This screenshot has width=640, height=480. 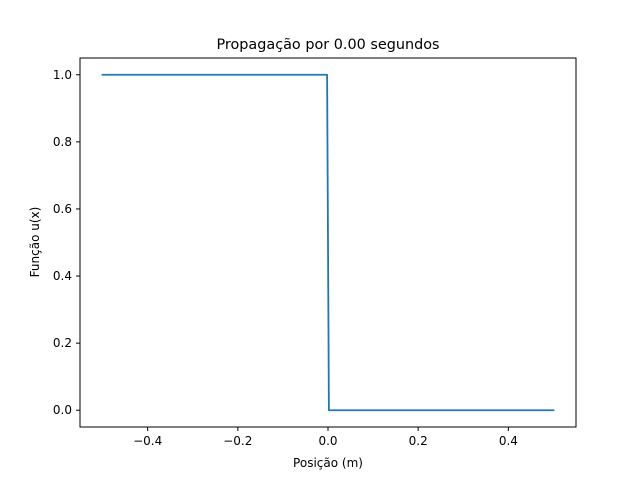 What do you see at coordinates (62, 209) in the screenshot?
I see `y-tick-label: 0.6` at bounding box center [62, 209].